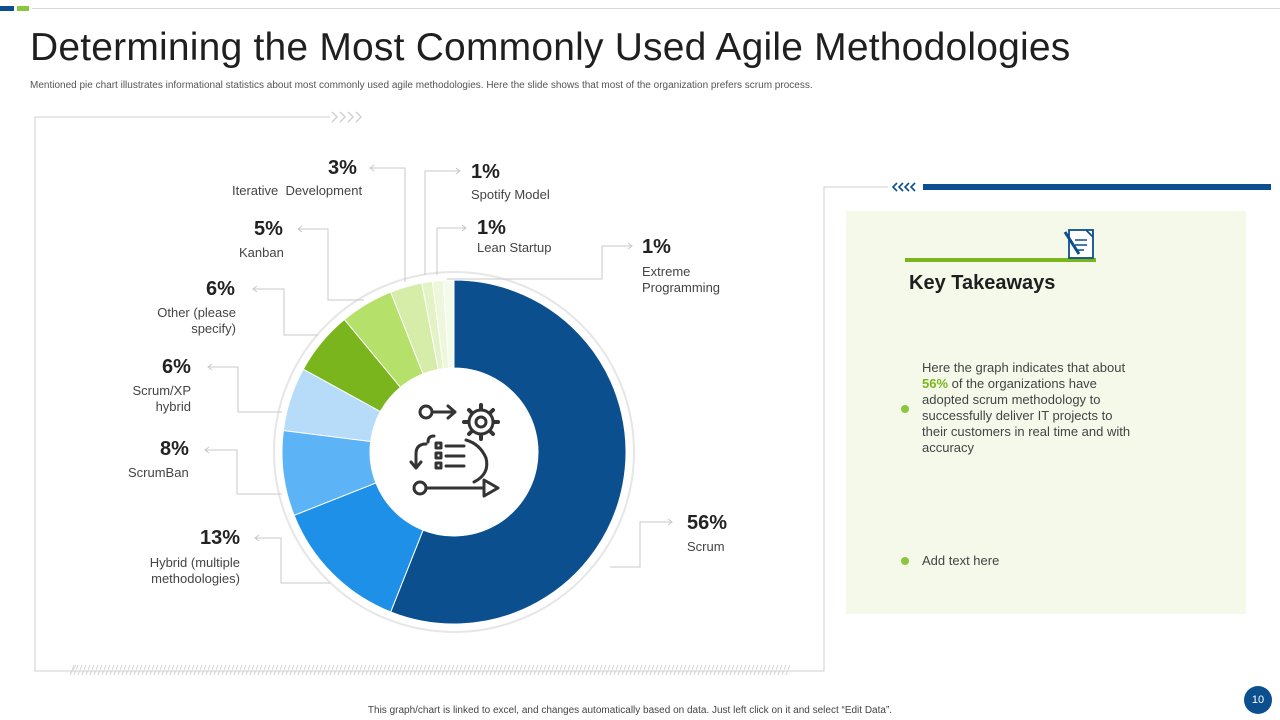  What do you see at coordinates (346, 117) in the screenshot?
I see `chevron-right-icon` at bounding box center [346, 117].